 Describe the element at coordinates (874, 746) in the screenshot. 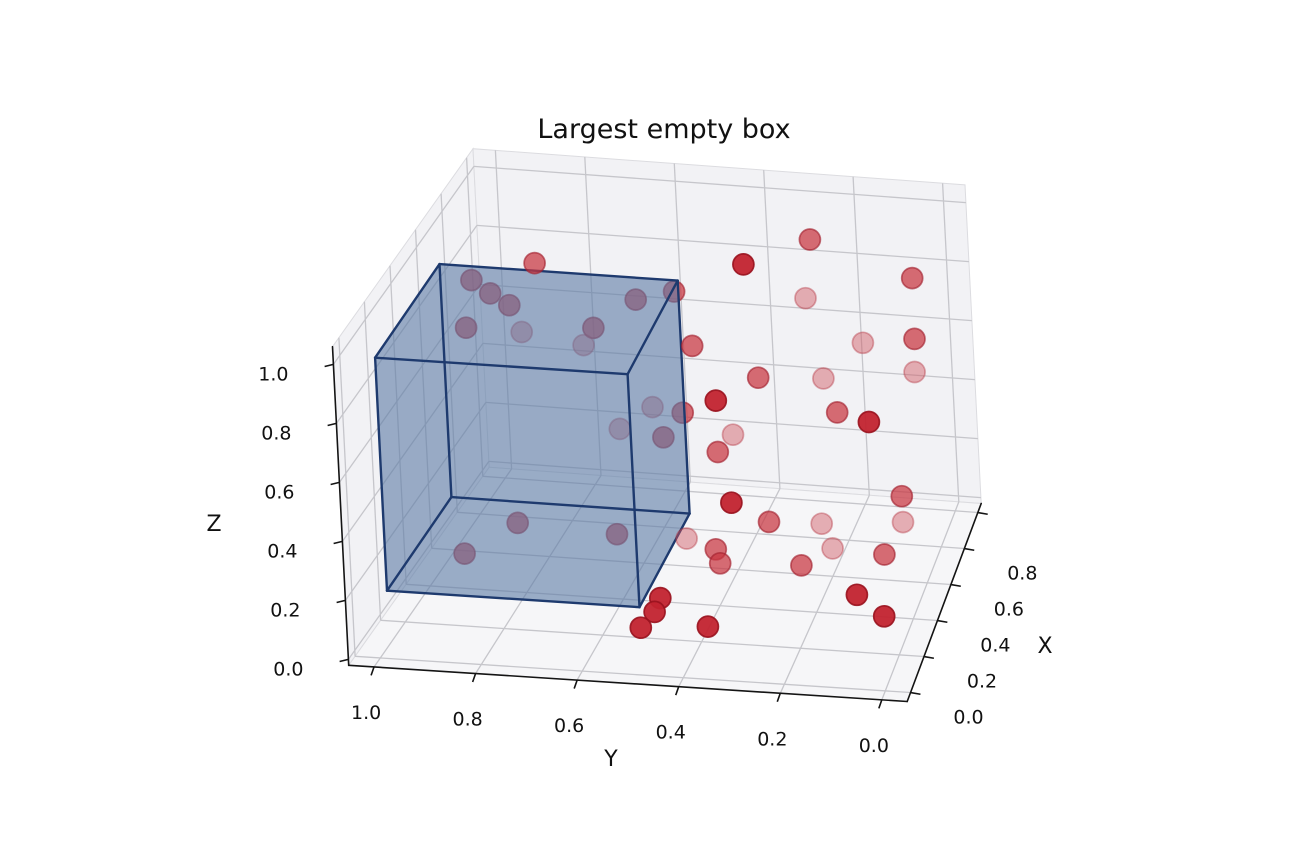

I see `y-tick-label: 0.0` at that location.